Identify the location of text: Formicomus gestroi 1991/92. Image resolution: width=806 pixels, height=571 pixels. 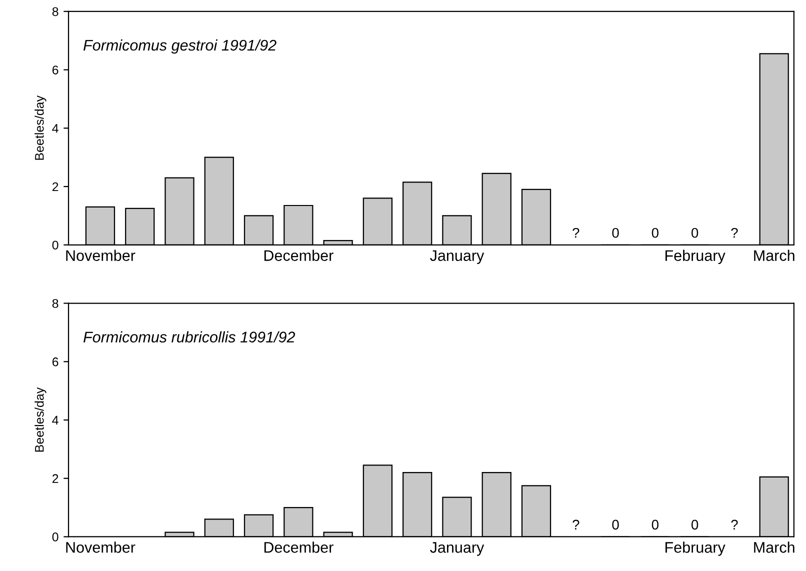
(179, 46).